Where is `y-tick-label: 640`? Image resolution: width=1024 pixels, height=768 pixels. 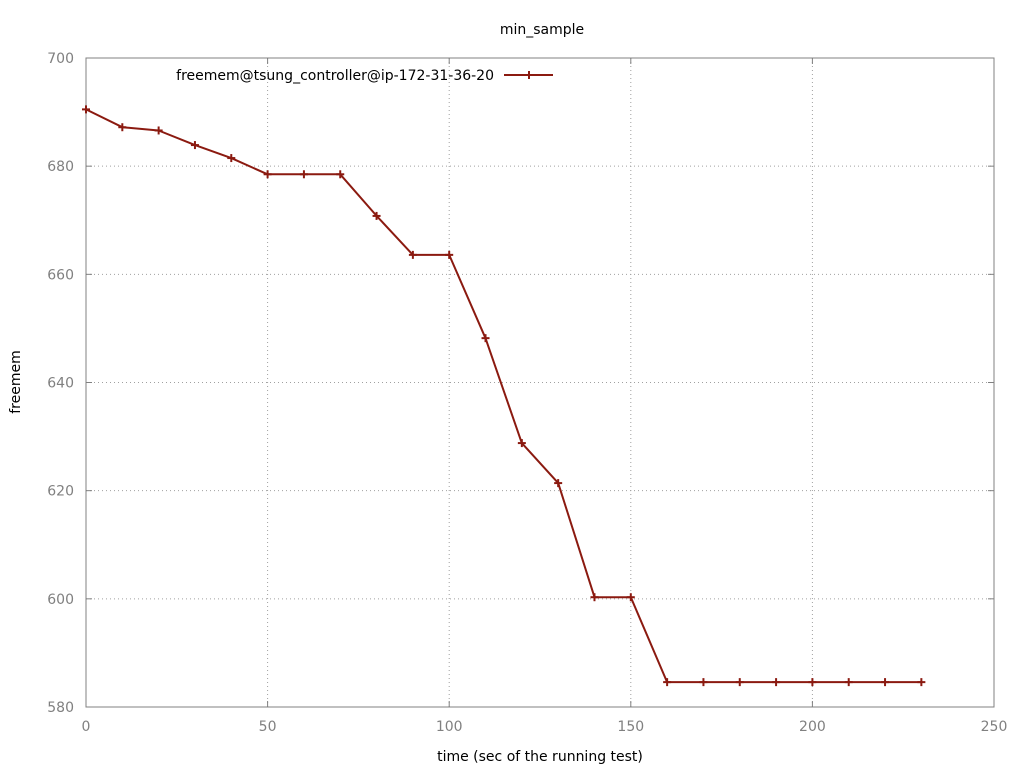
y-tick-label: 640 is located at coordinates (60, 384).